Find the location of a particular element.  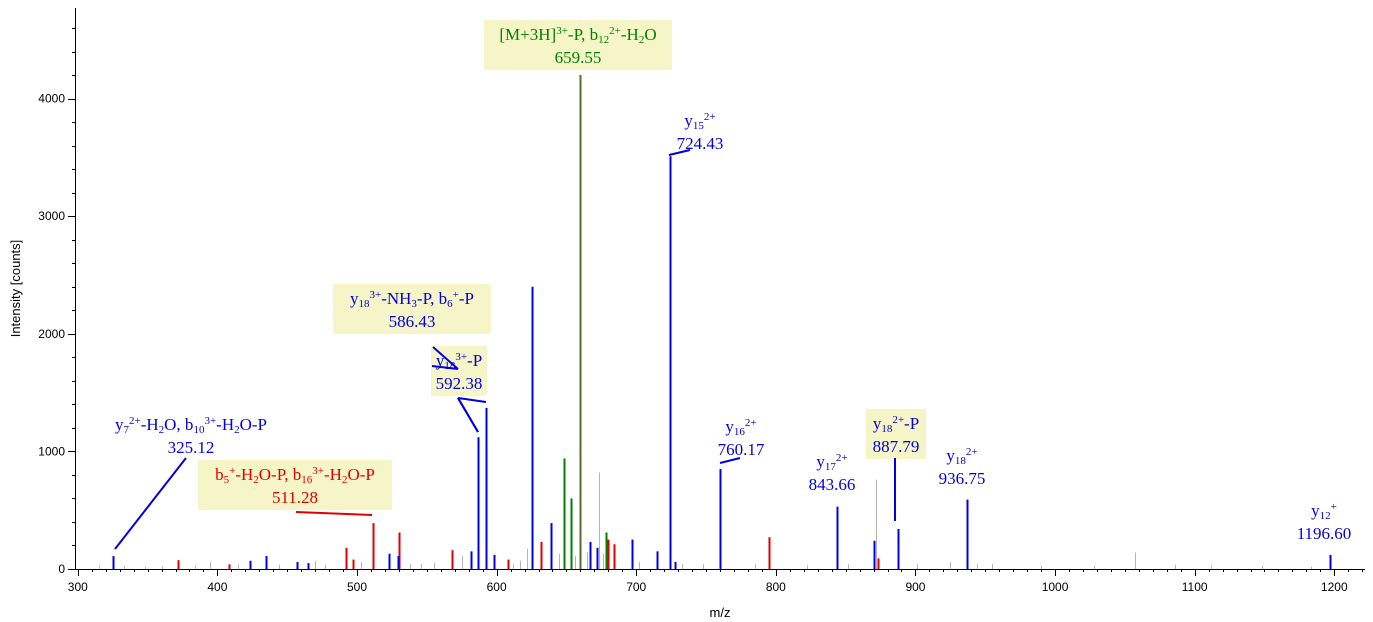

y-tick-label: 3000 is located at coordinates (51, 216).